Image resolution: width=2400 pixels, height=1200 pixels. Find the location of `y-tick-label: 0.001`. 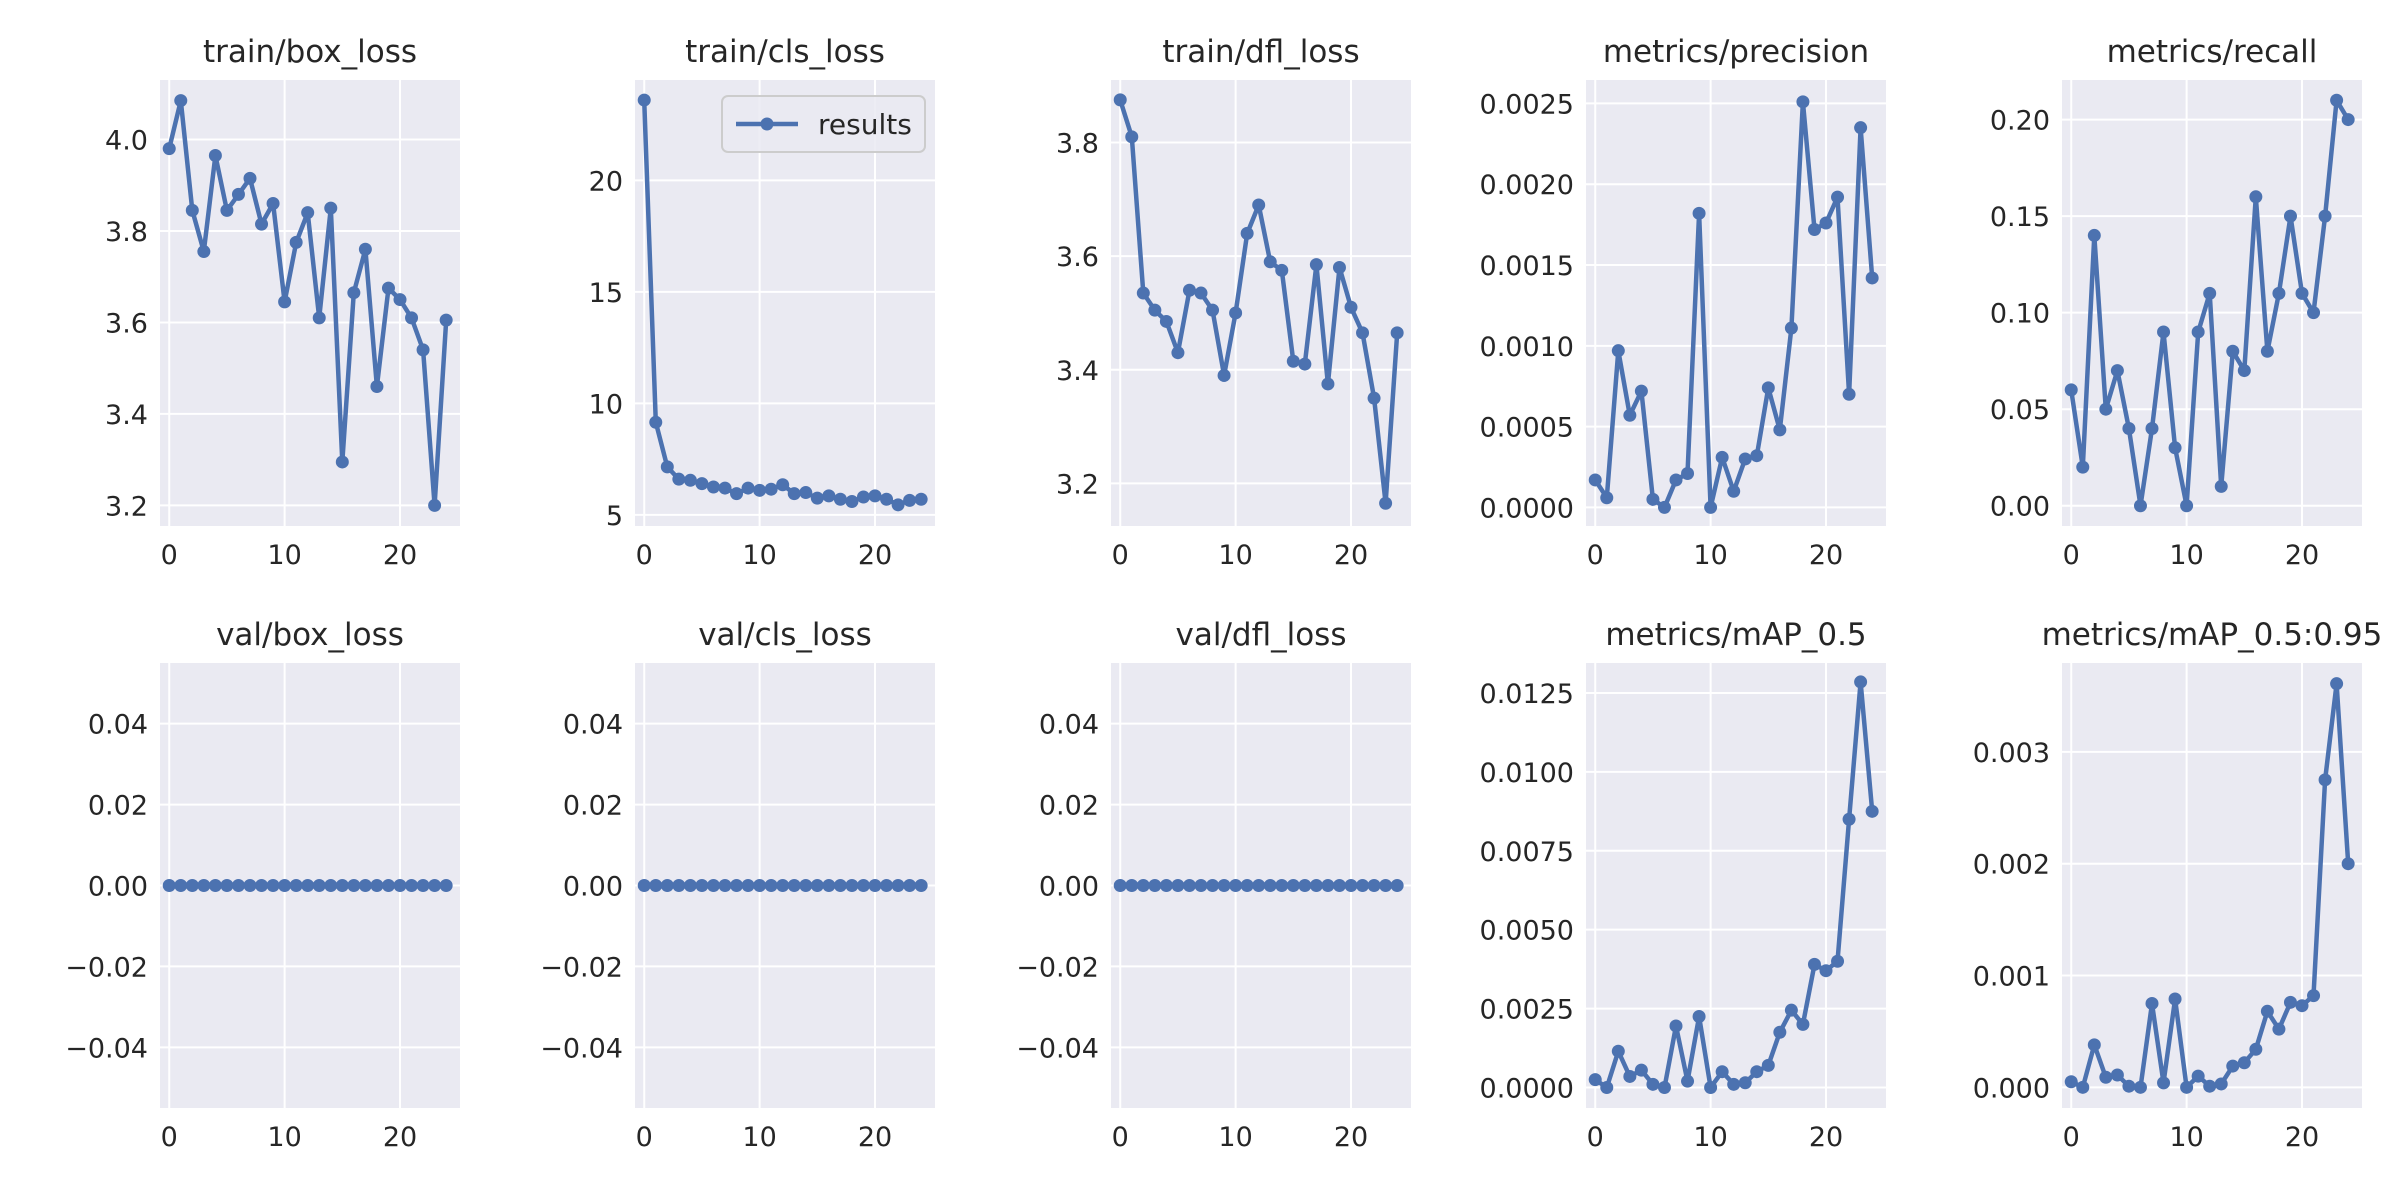

y-tick-label: 0.001 is located at coordinates (2011, 977).